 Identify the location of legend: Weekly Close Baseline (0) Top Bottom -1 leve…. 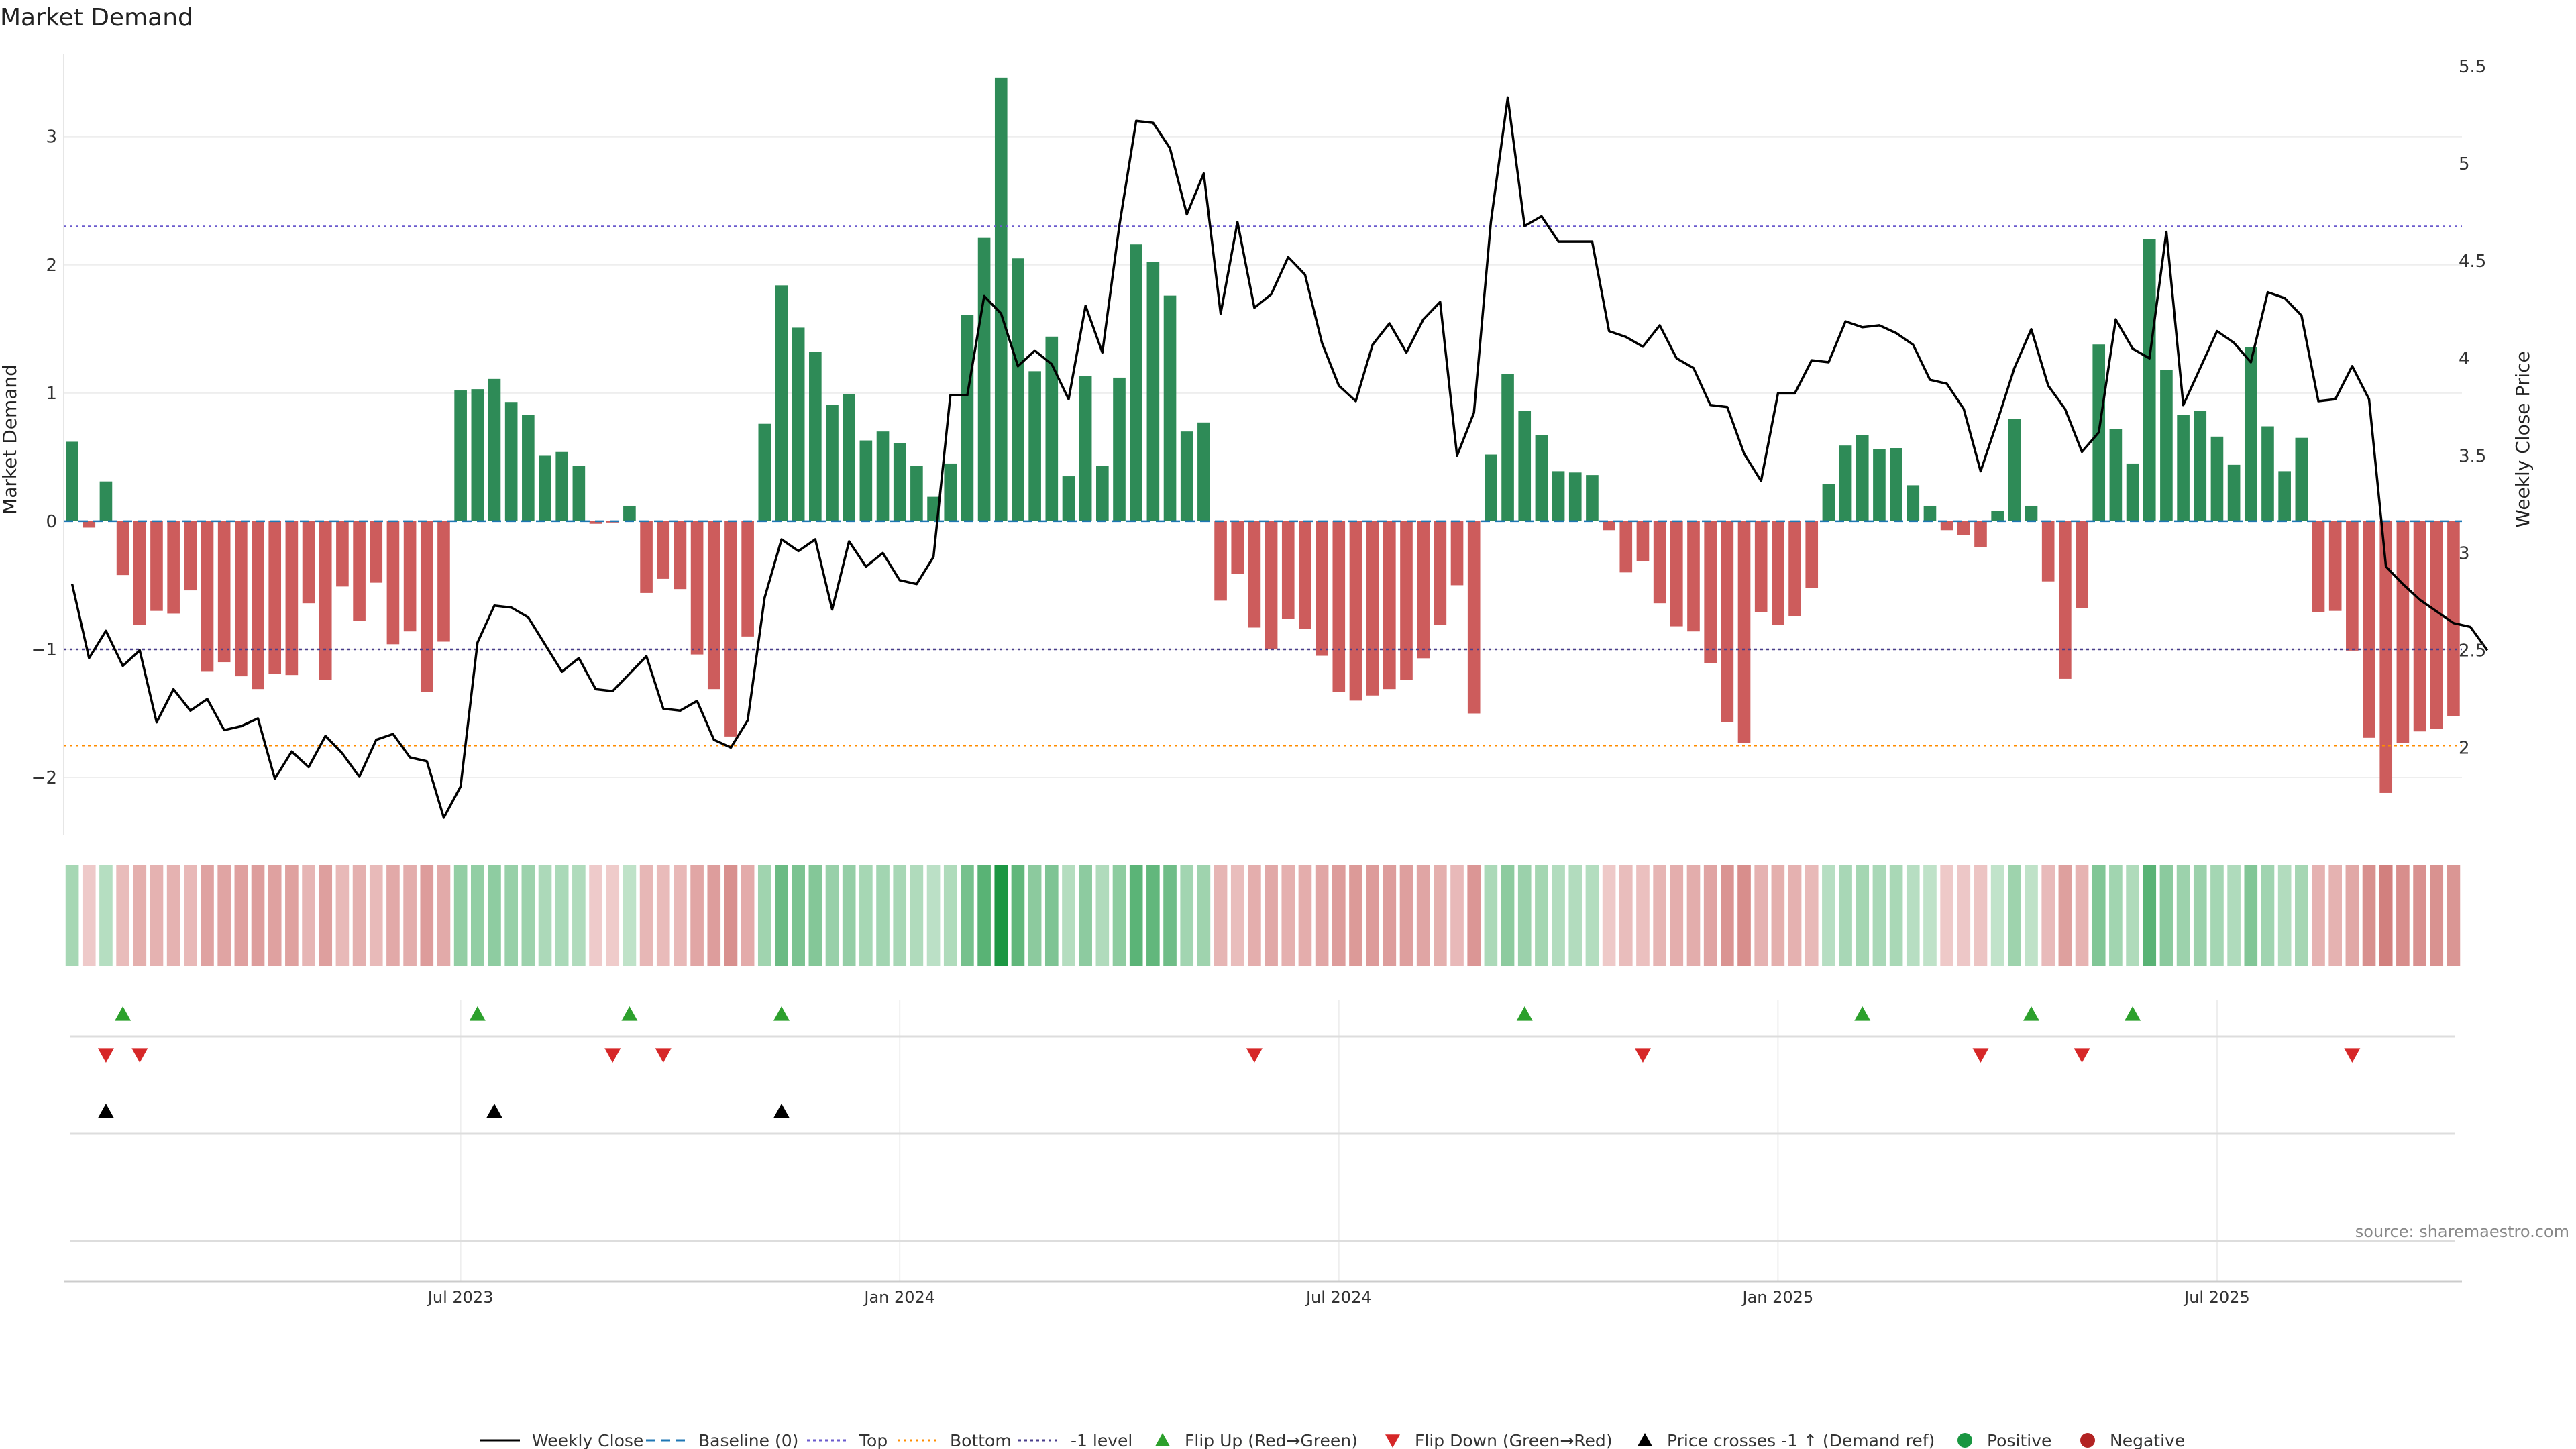
(1332, 1440).